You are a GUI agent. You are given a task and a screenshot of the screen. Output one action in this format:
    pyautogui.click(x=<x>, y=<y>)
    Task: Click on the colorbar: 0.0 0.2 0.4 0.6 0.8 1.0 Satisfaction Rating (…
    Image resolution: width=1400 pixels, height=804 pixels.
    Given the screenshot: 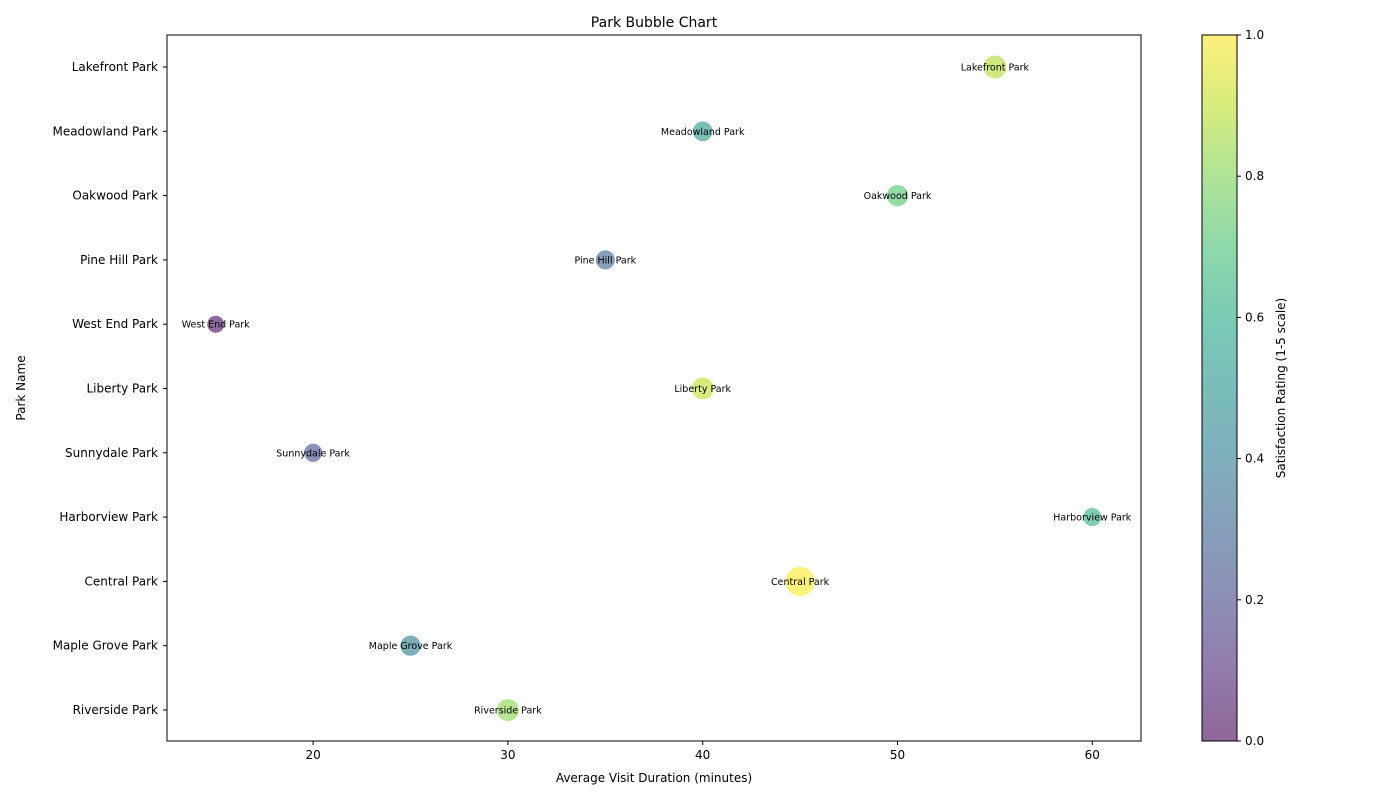 What is the action you would take?
    pyautogui.click(x=1244, y=388)
    